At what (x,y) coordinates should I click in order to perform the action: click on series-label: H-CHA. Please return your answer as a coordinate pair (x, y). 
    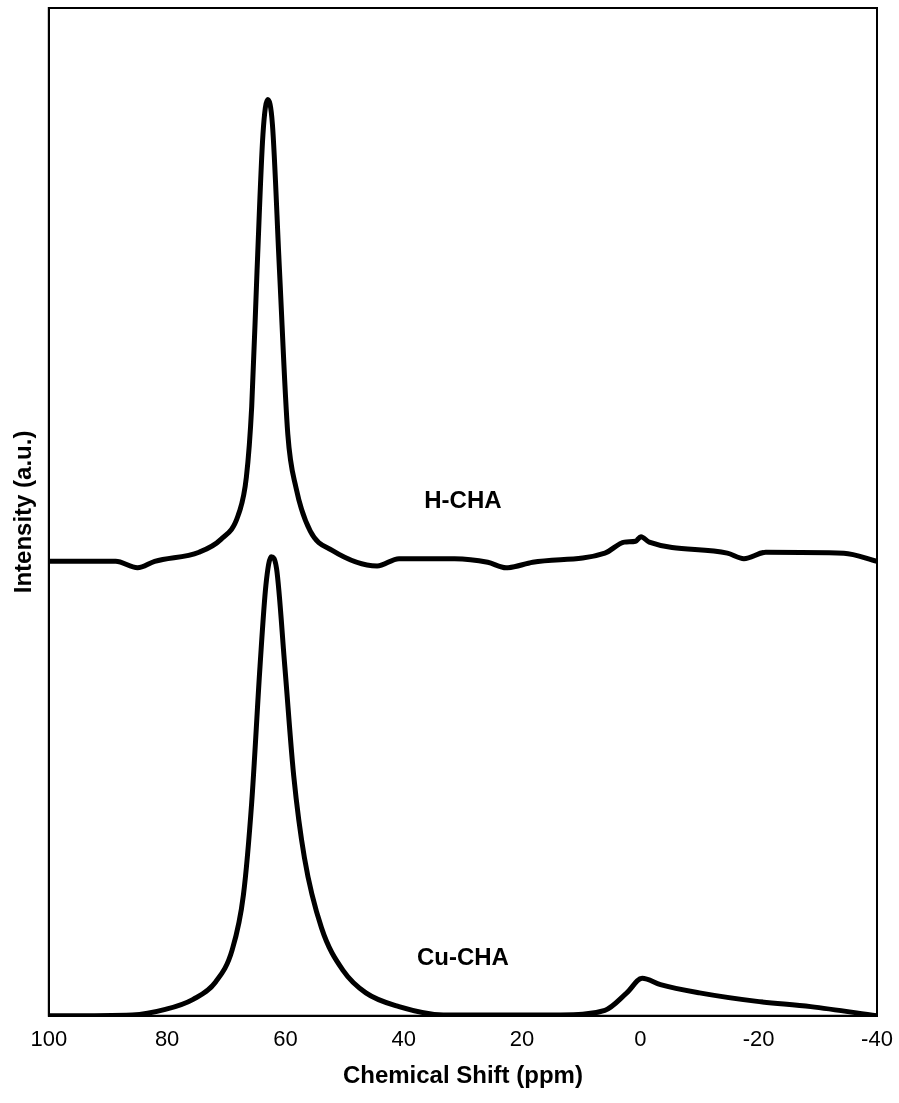
    Looking at the image, I should click on (463, 500).